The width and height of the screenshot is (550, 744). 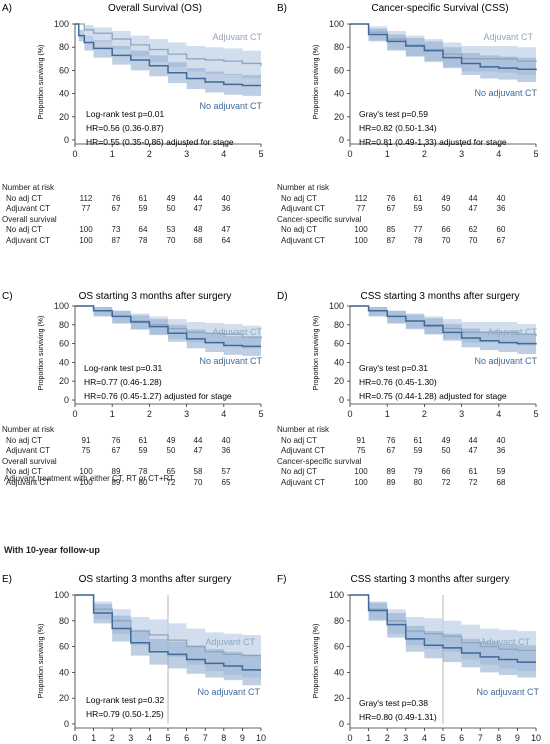 I want to click on table-cell: 85, so click(x=391, y=229).